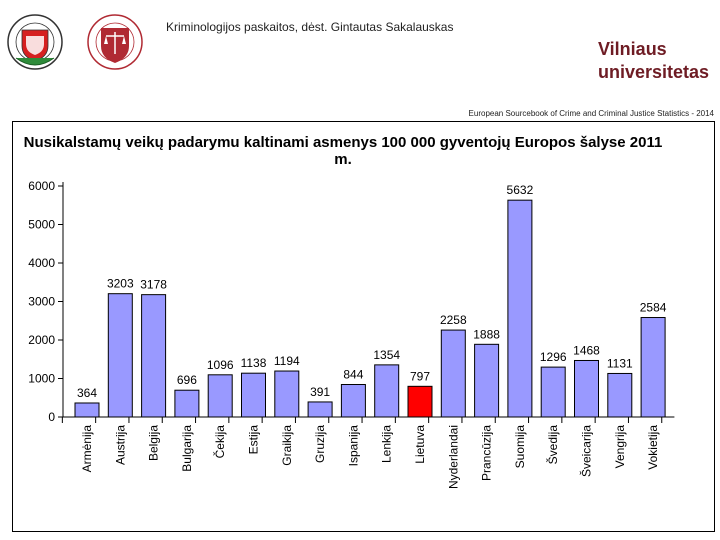 The height and width of the screenshot is (540, 720). I want to click on university-name-line1: Vilniaus, so click(632, 49).